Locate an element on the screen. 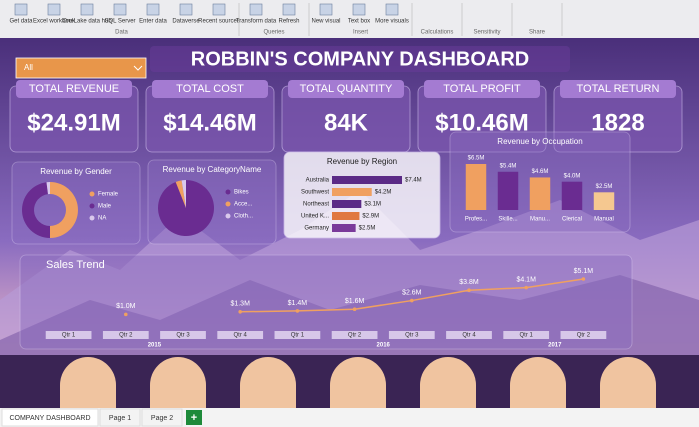 This screenshot has height=427, width=699. kpi-value: 84K is located at coordinates (346, 122).